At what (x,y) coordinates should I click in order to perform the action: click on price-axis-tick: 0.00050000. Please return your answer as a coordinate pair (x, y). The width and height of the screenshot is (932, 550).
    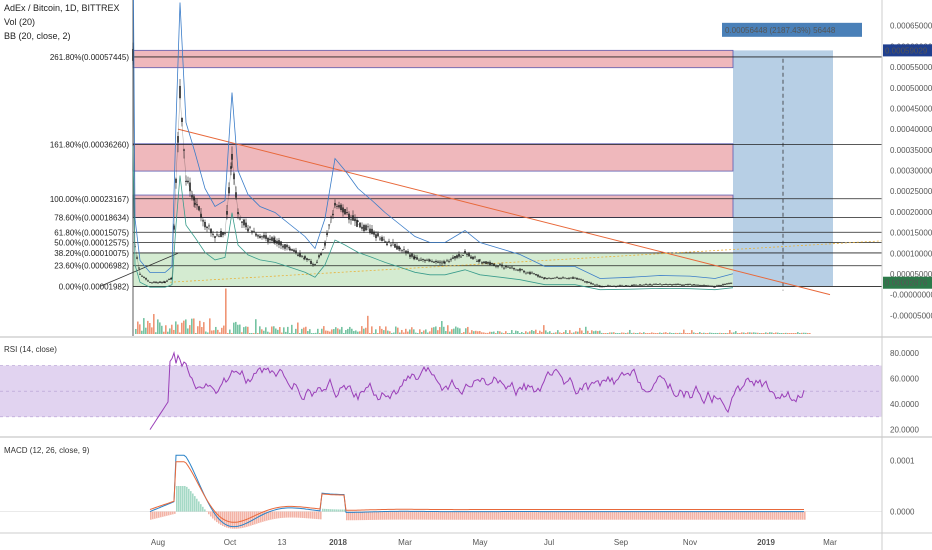
    Looking at the image, I should click on (911, 88).